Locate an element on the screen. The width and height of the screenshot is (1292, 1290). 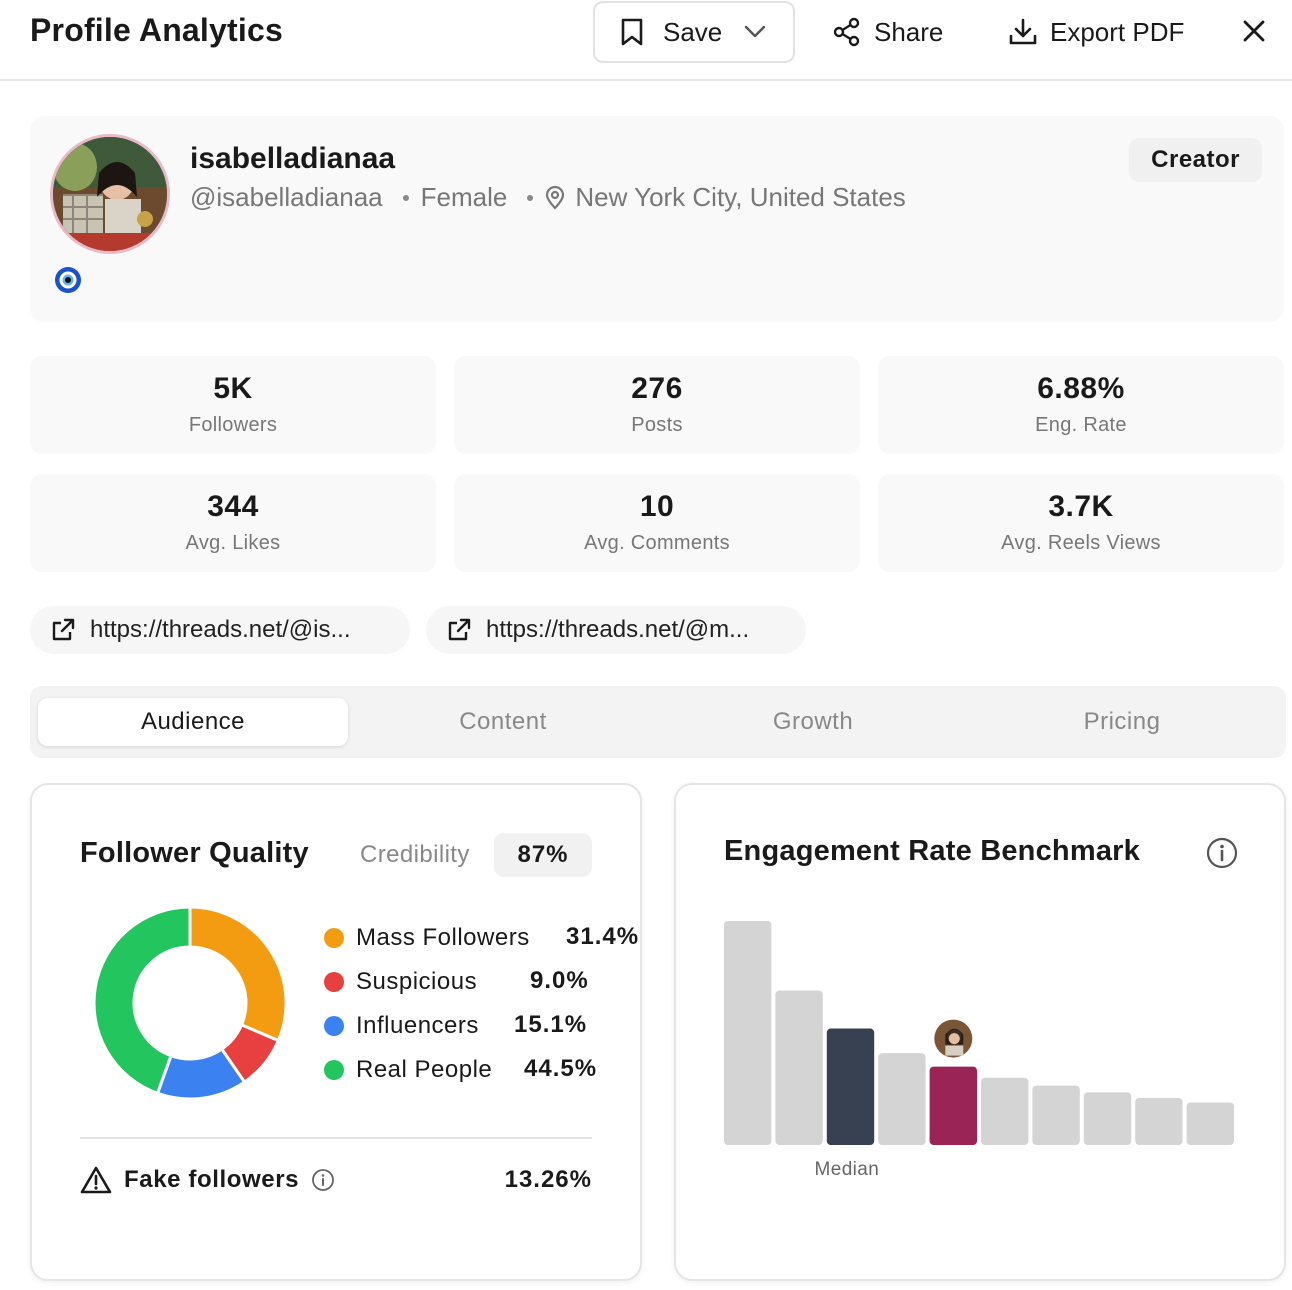
legend-label: Suspicious is located at coordinates (417, 981).